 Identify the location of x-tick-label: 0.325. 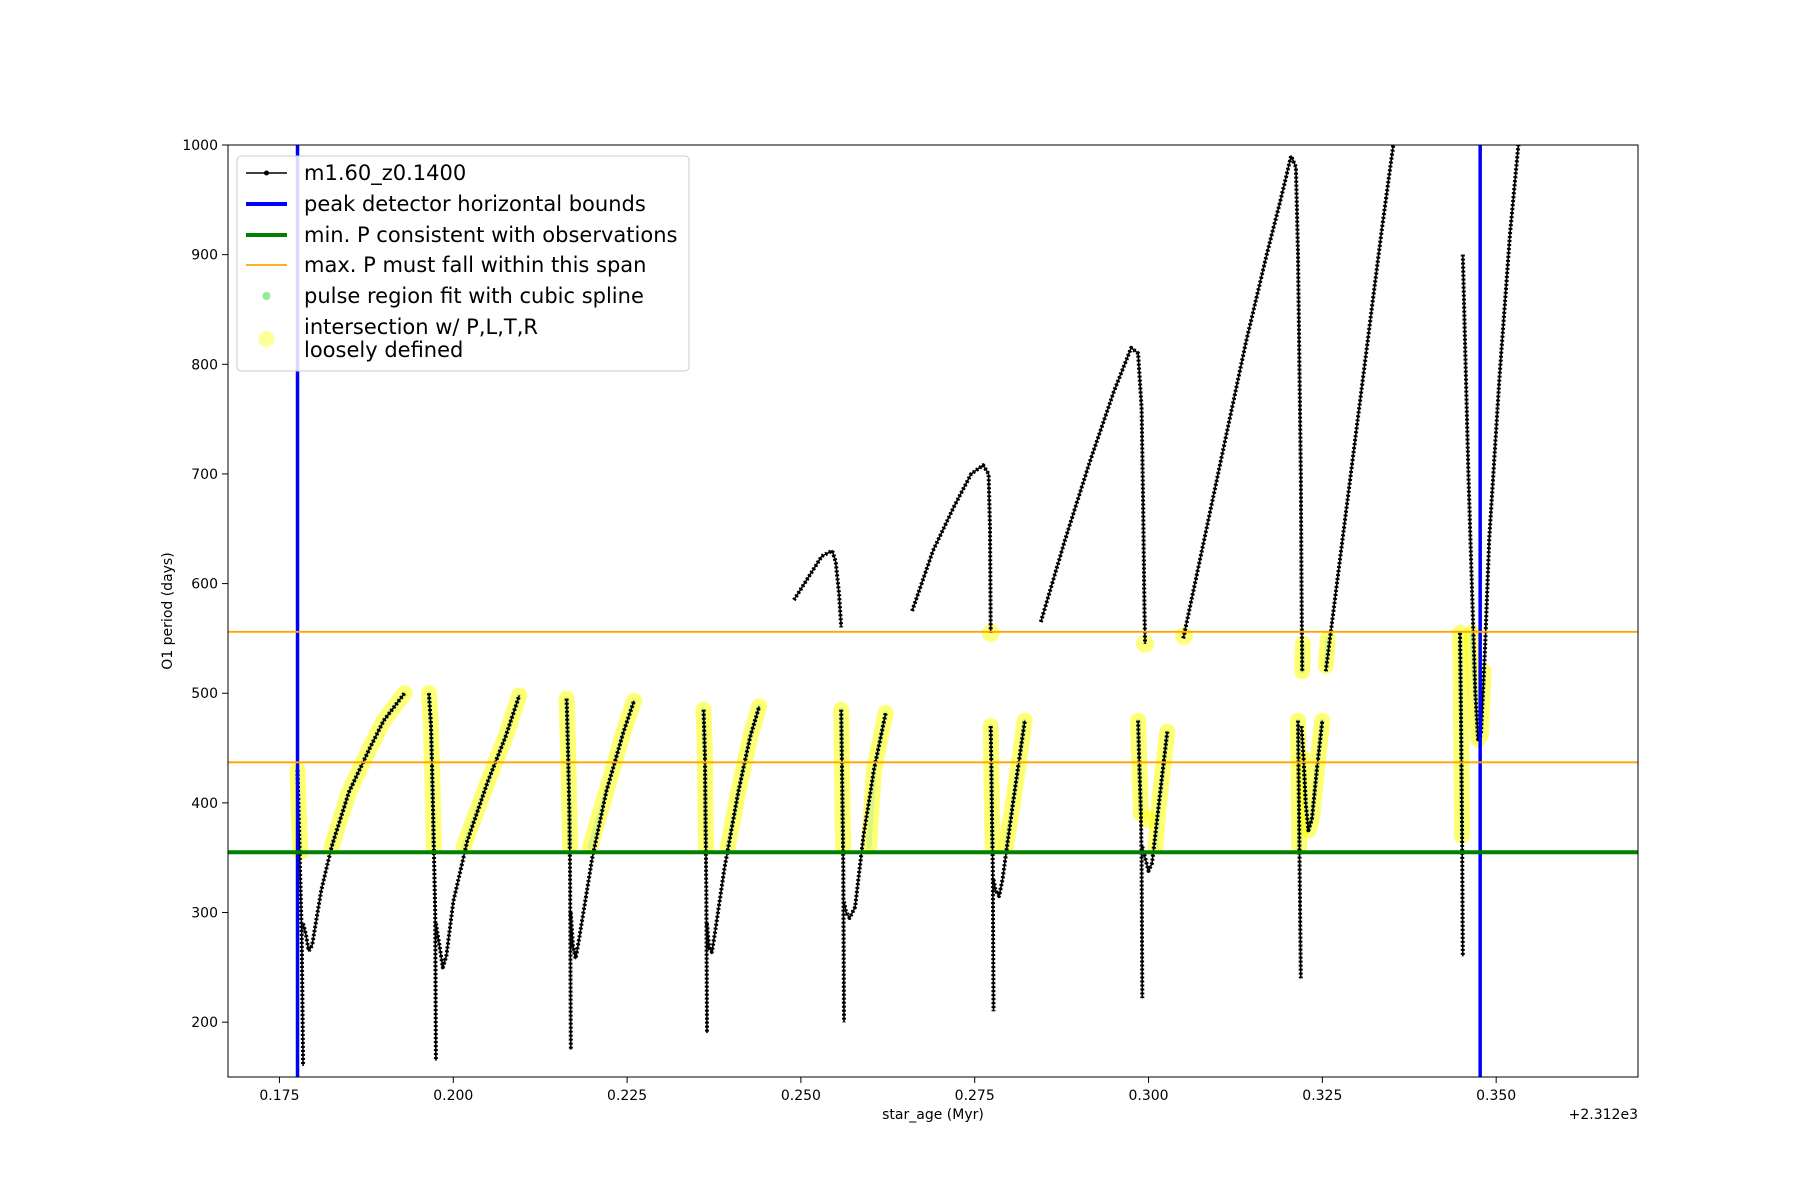
(1322, 1096).